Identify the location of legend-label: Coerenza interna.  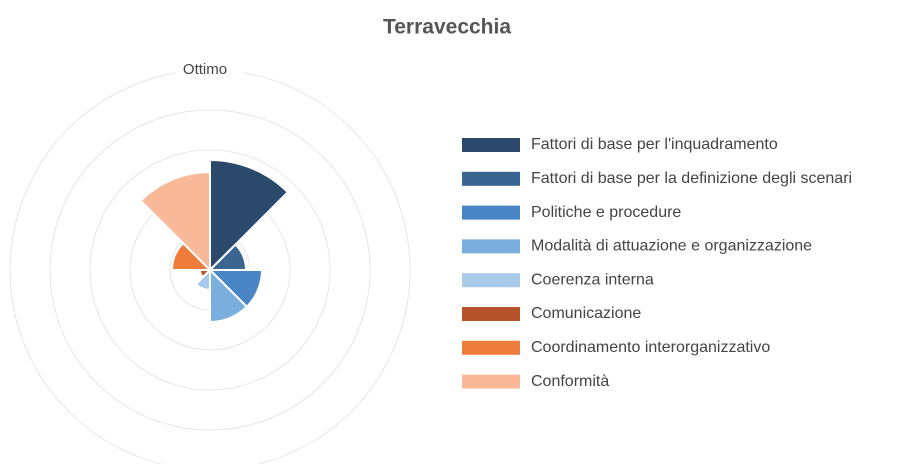
(592, 279).